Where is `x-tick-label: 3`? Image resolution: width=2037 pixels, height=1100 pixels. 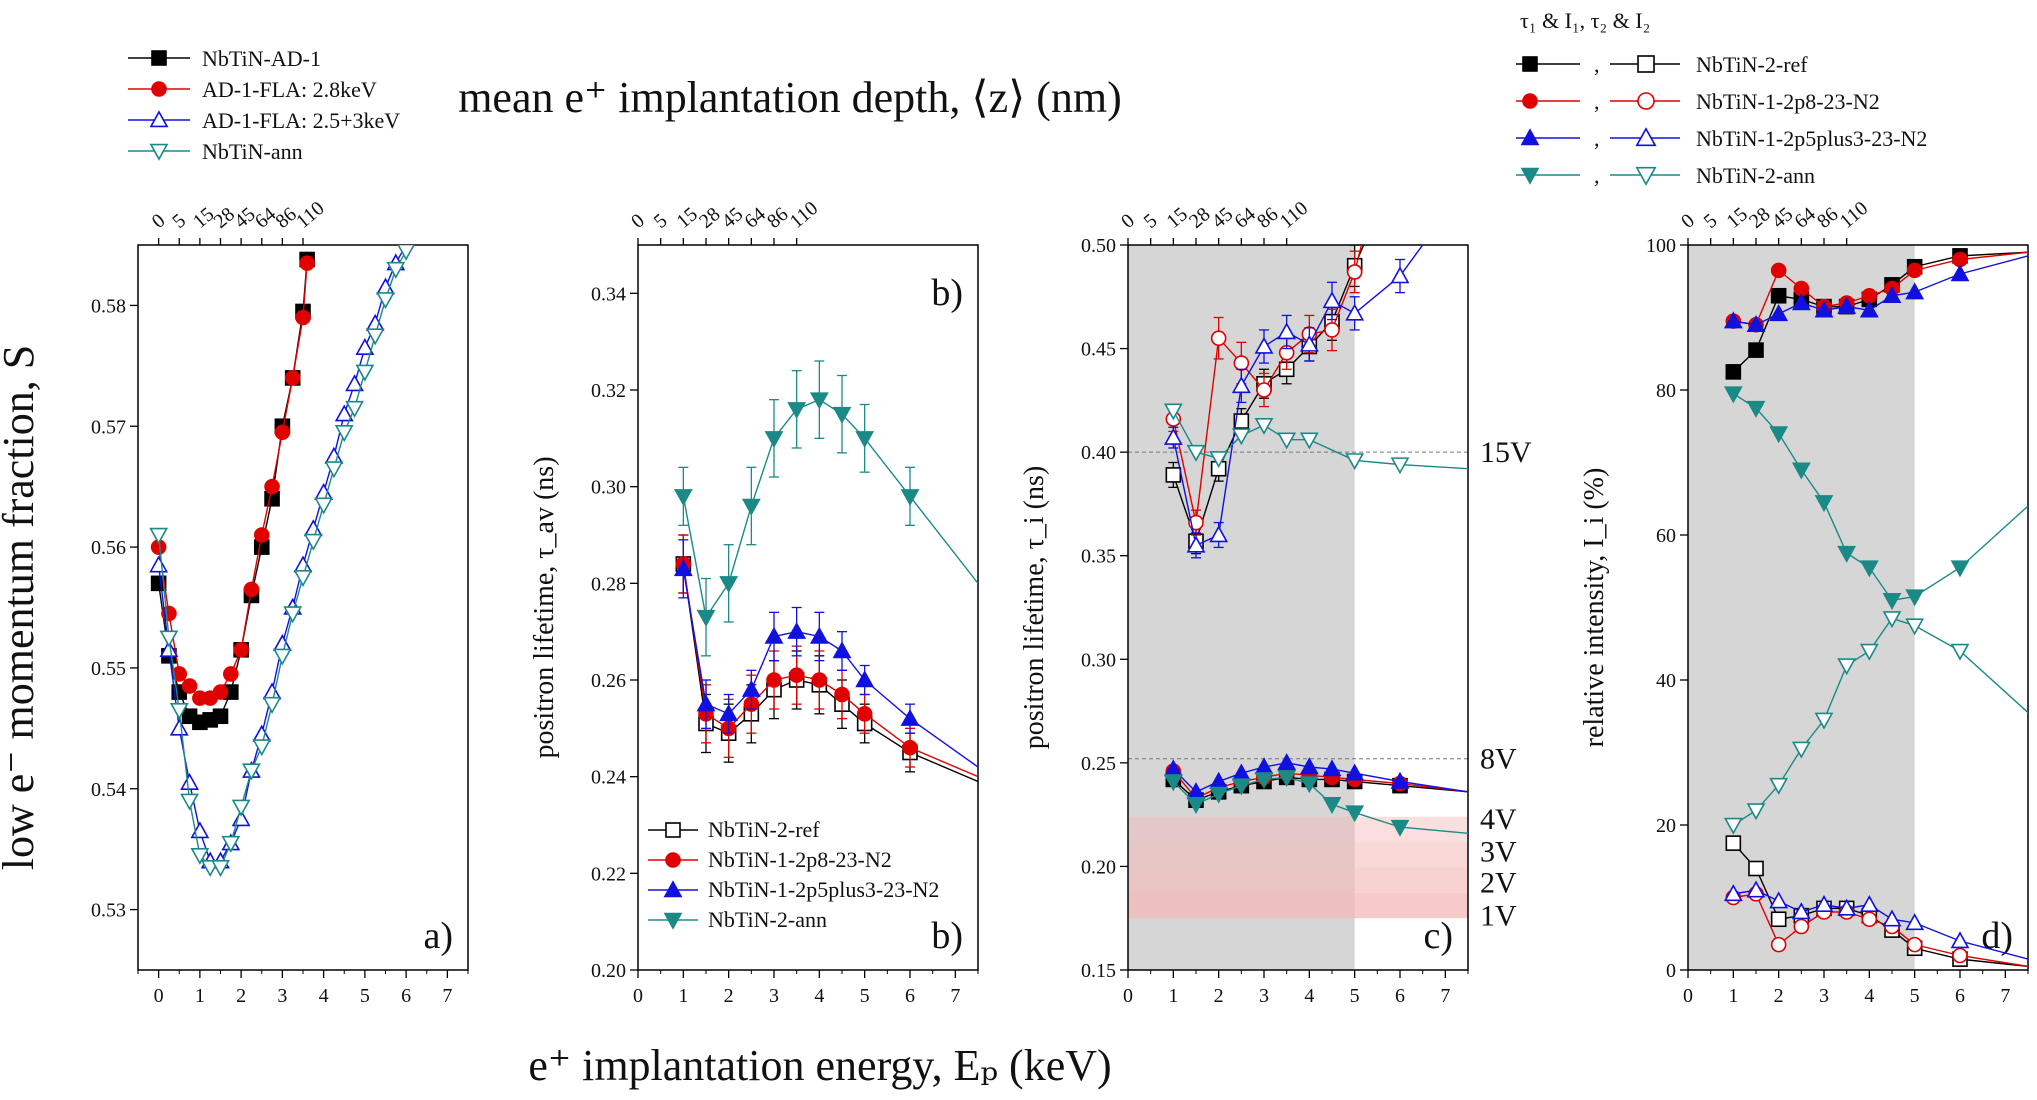
x-tick-label: 3 is located at coordinates (282, 996).